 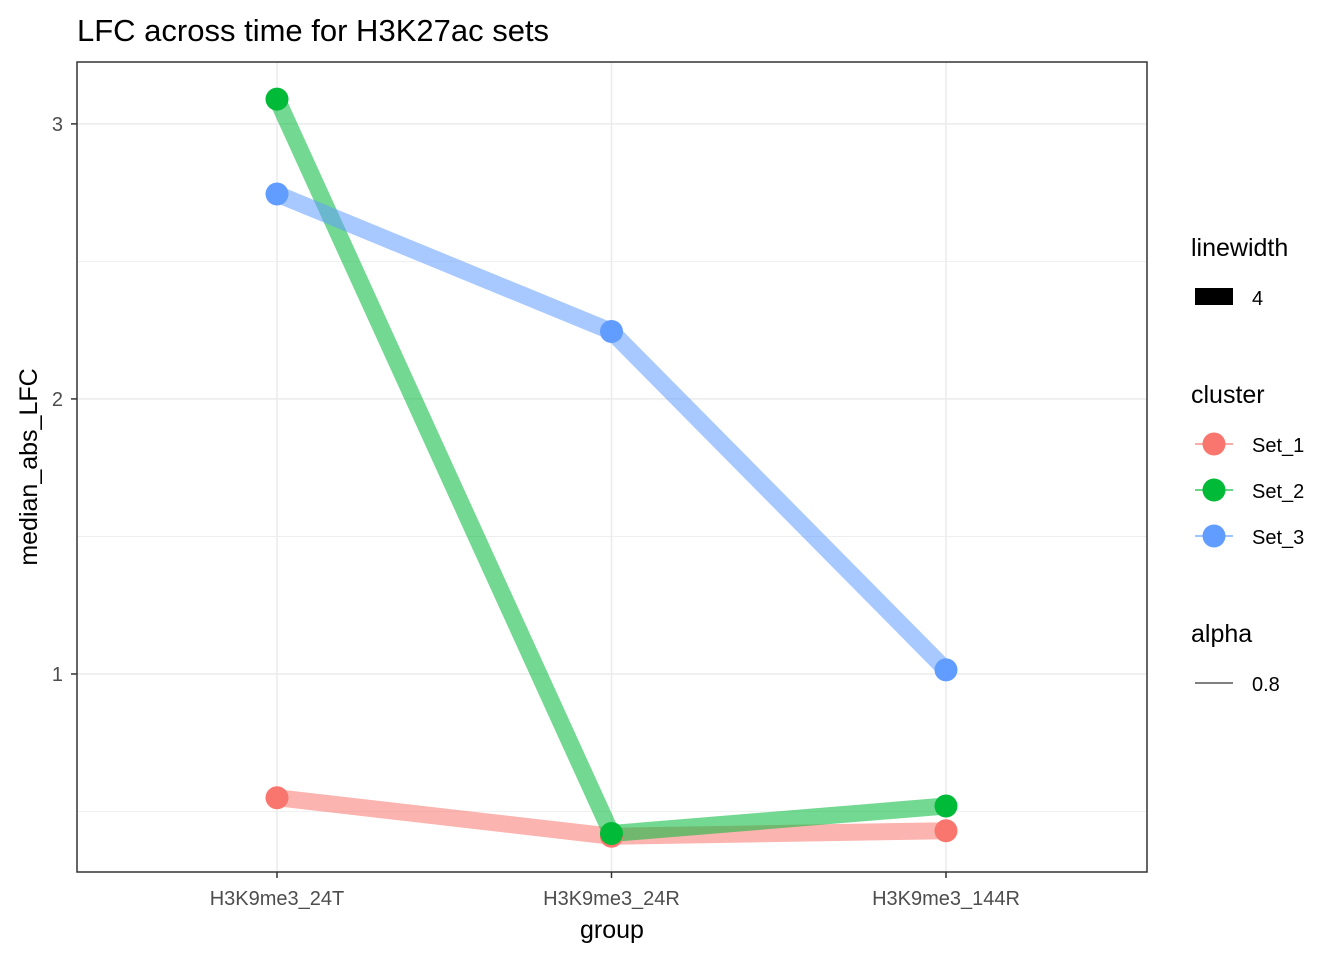 What do you see at coordinates (64, 400) in the screenshot?
I see `y-axis: 1 2 3` at bounding box center [64, 400].